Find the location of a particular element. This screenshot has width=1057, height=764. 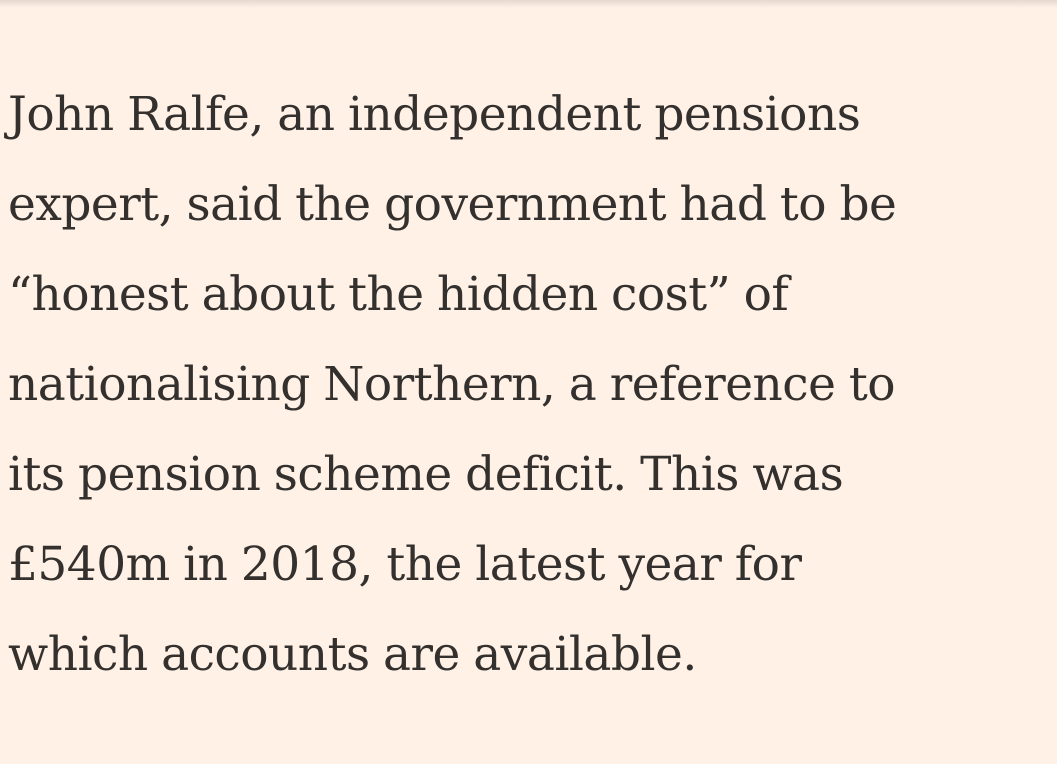

top-edge-shadow is located at coordinates (528, 4).